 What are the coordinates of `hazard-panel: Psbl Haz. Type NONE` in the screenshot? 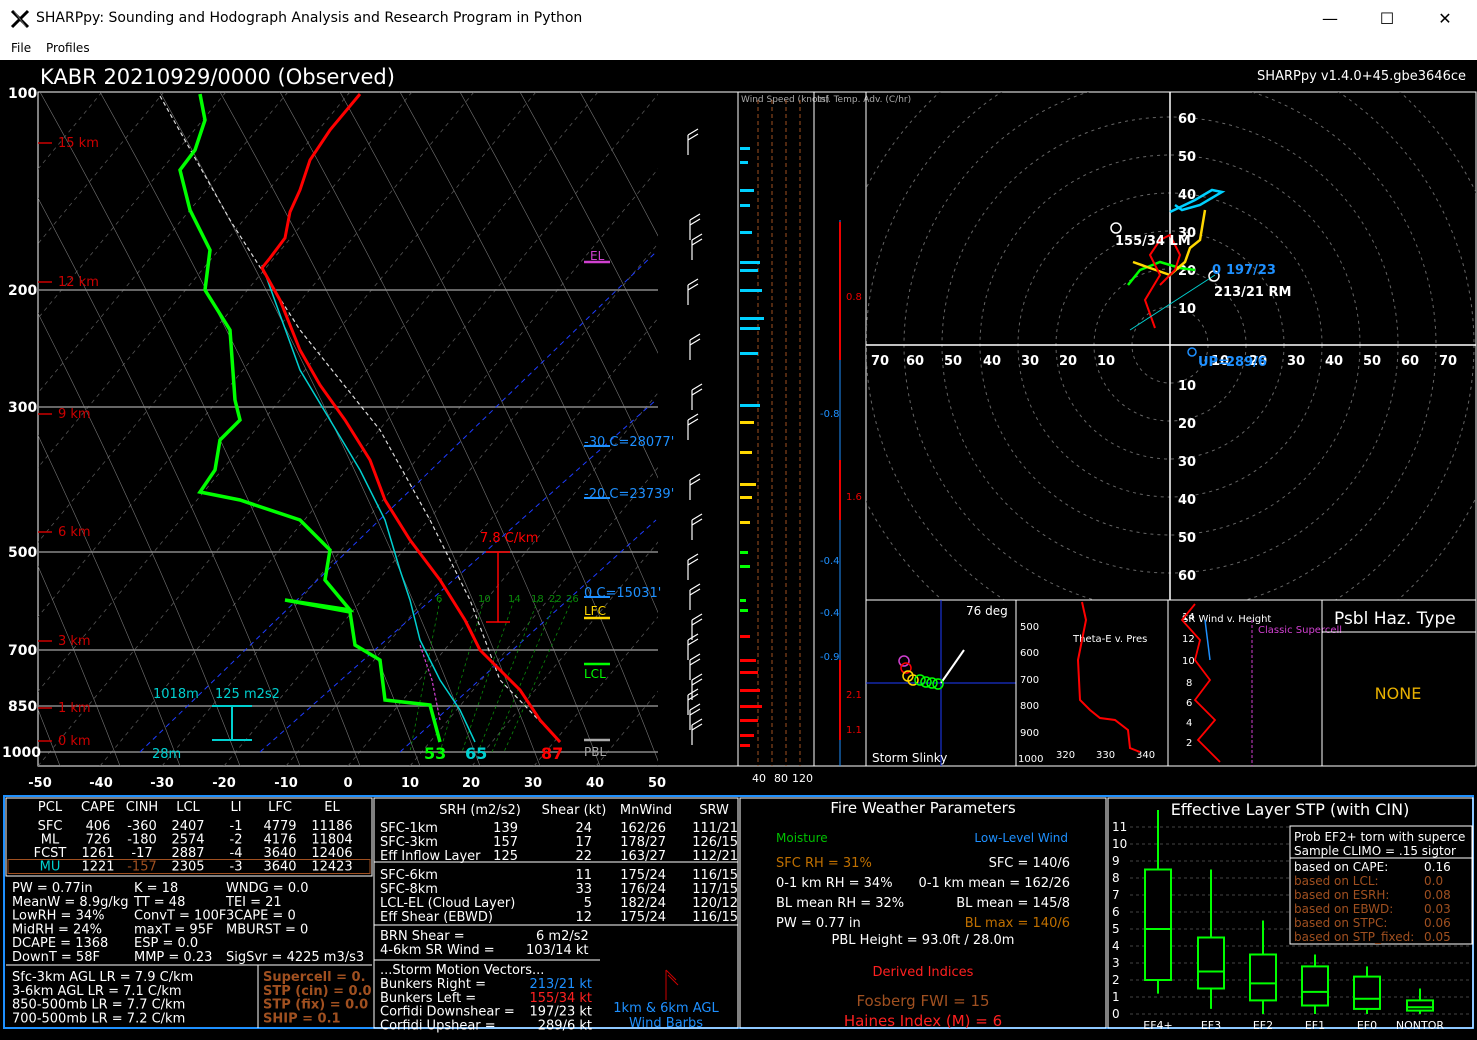 It's located at (1399, 683).